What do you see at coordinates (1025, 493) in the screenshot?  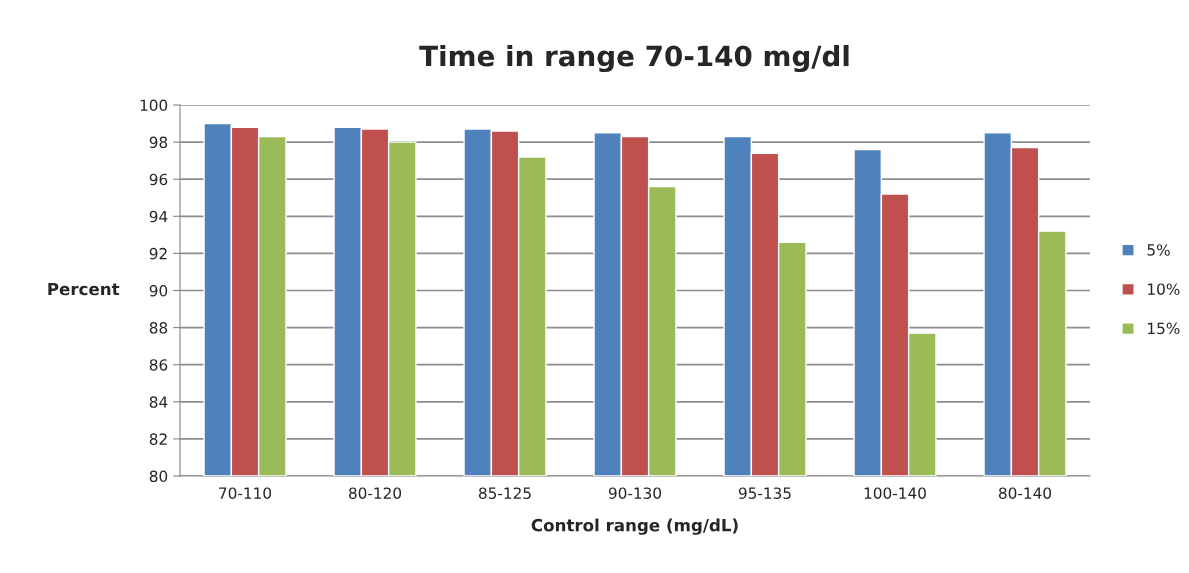 I see `x-tick-label: 80-140` at bounding box center [1025, 493].